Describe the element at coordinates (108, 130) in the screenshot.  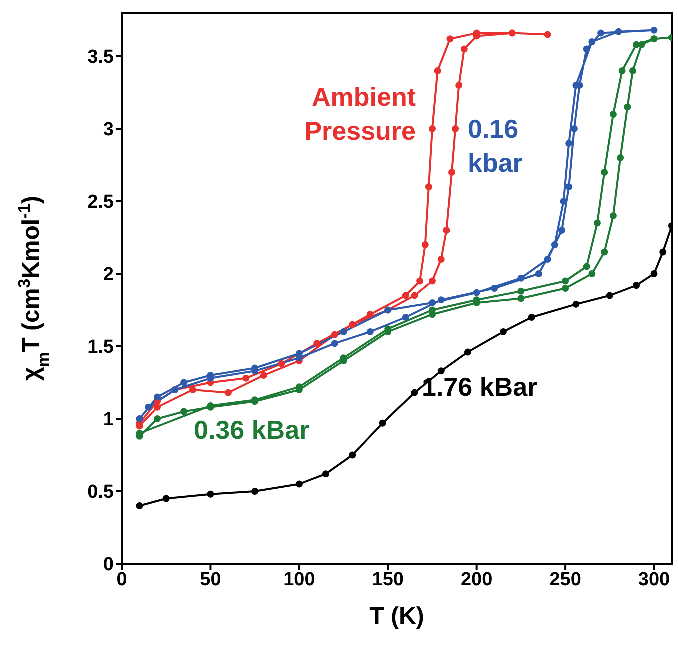
I see `y-tick-label: 3` at that location.